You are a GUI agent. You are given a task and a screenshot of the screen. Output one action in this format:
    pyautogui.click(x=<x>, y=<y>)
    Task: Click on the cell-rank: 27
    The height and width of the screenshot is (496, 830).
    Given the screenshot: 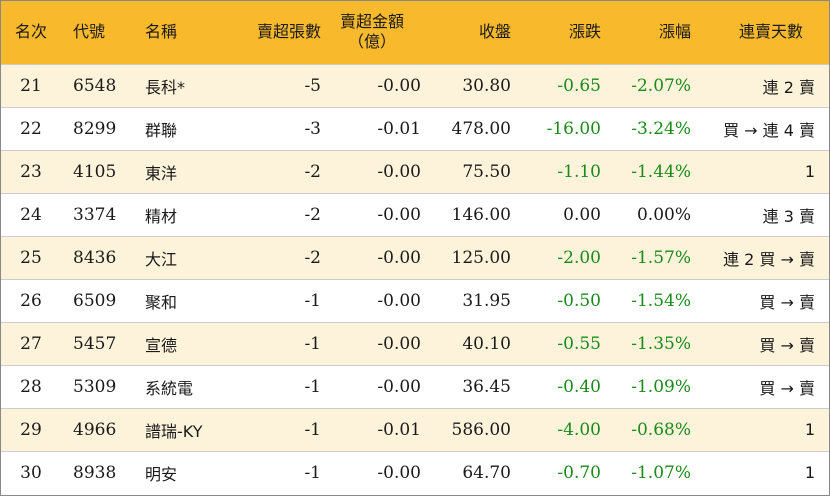 What is the action you would take?
    pyautogui.click(x=31, y=343)
    